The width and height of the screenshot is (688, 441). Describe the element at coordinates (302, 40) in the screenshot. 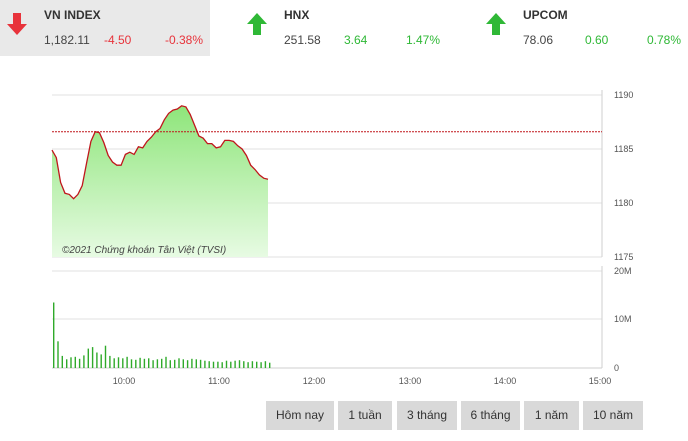

I see `ticker-value: 251.58` at that location.